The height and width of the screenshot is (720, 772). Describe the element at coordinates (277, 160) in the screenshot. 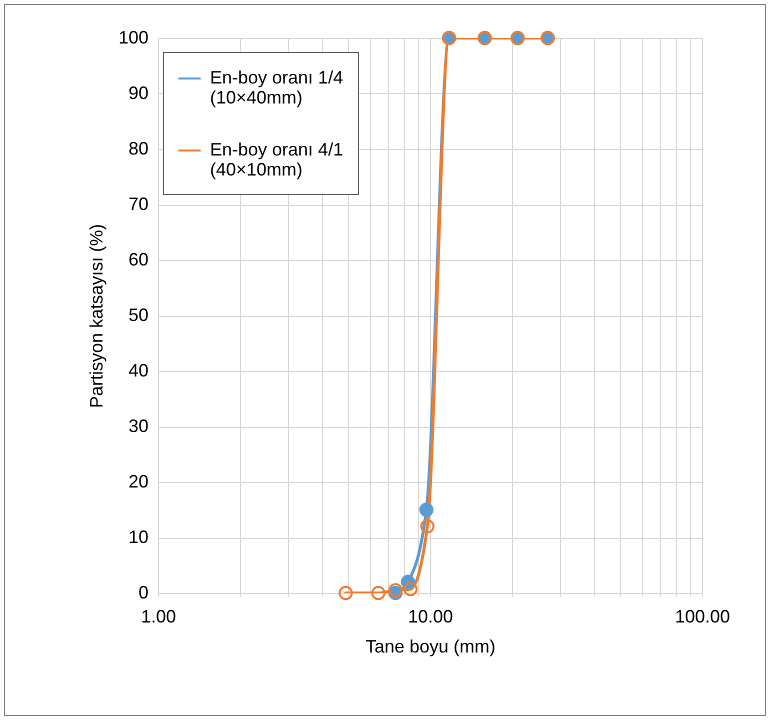

I see `legend-label: En-boy oranı 4/1 (40×10mm)` at that location.